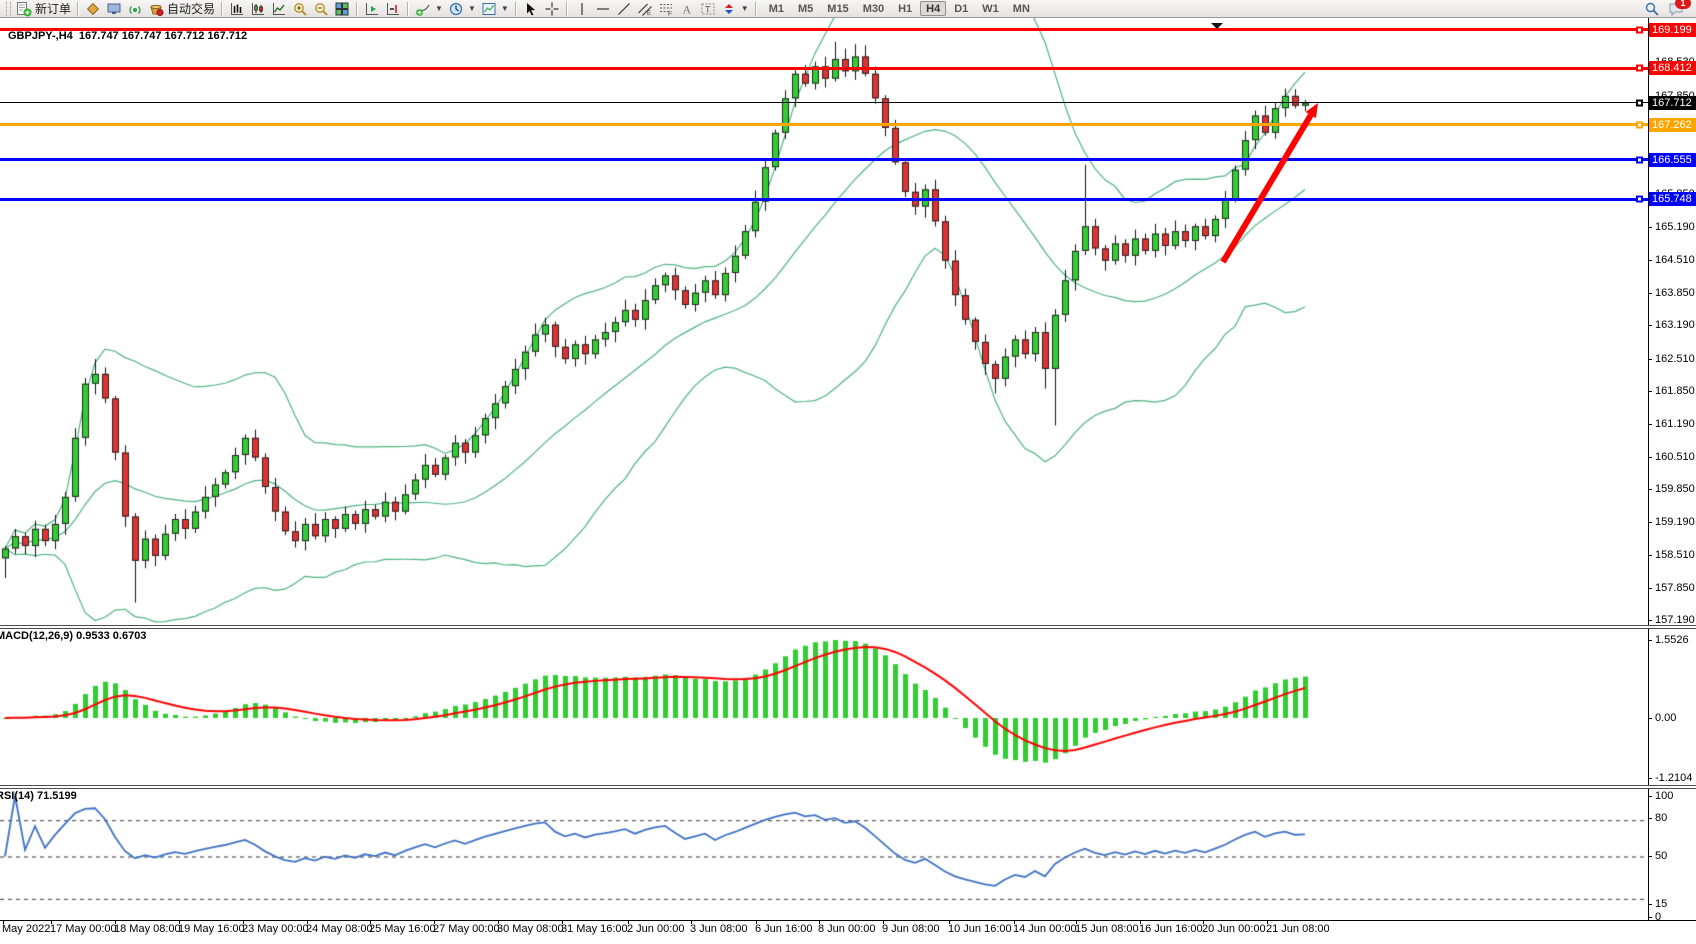  What do you see at coordinates (300, 8) in the screenshot?
I see `zoom-in-button` at bounding box center [300, 8].